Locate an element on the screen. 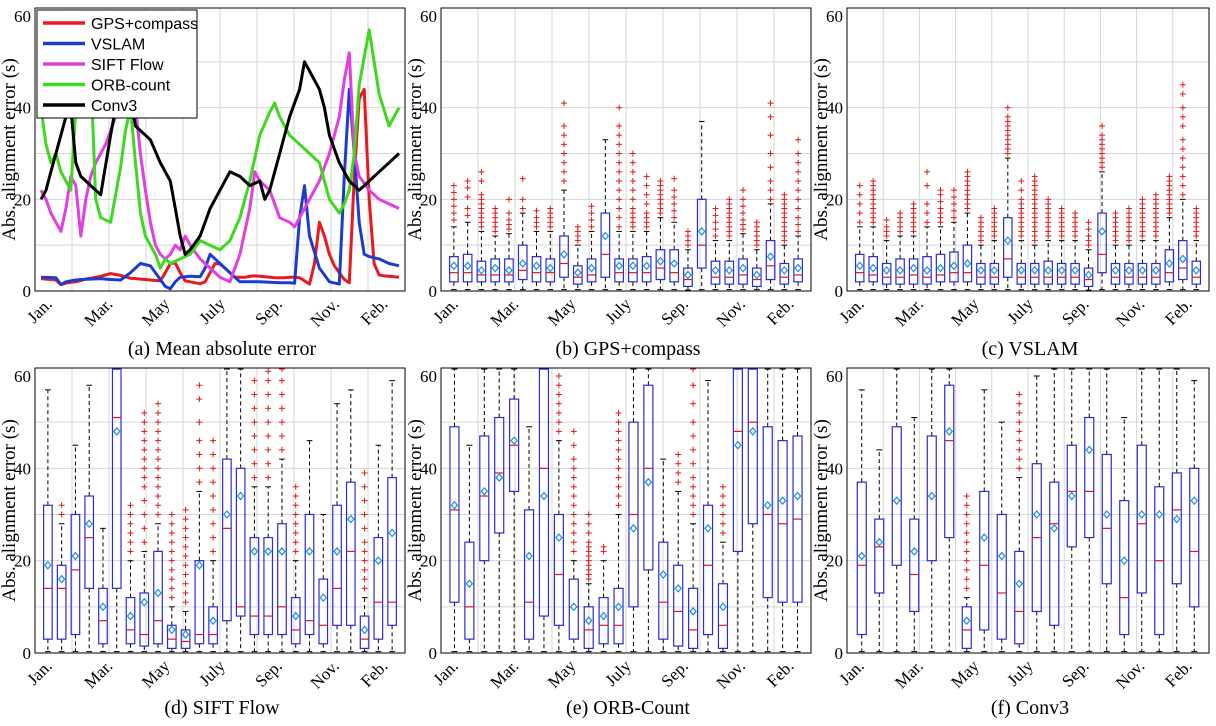 The width and height of the screenshot is (1216, 726). legend-label: GPS+compass is located at coordinates (144, 24).